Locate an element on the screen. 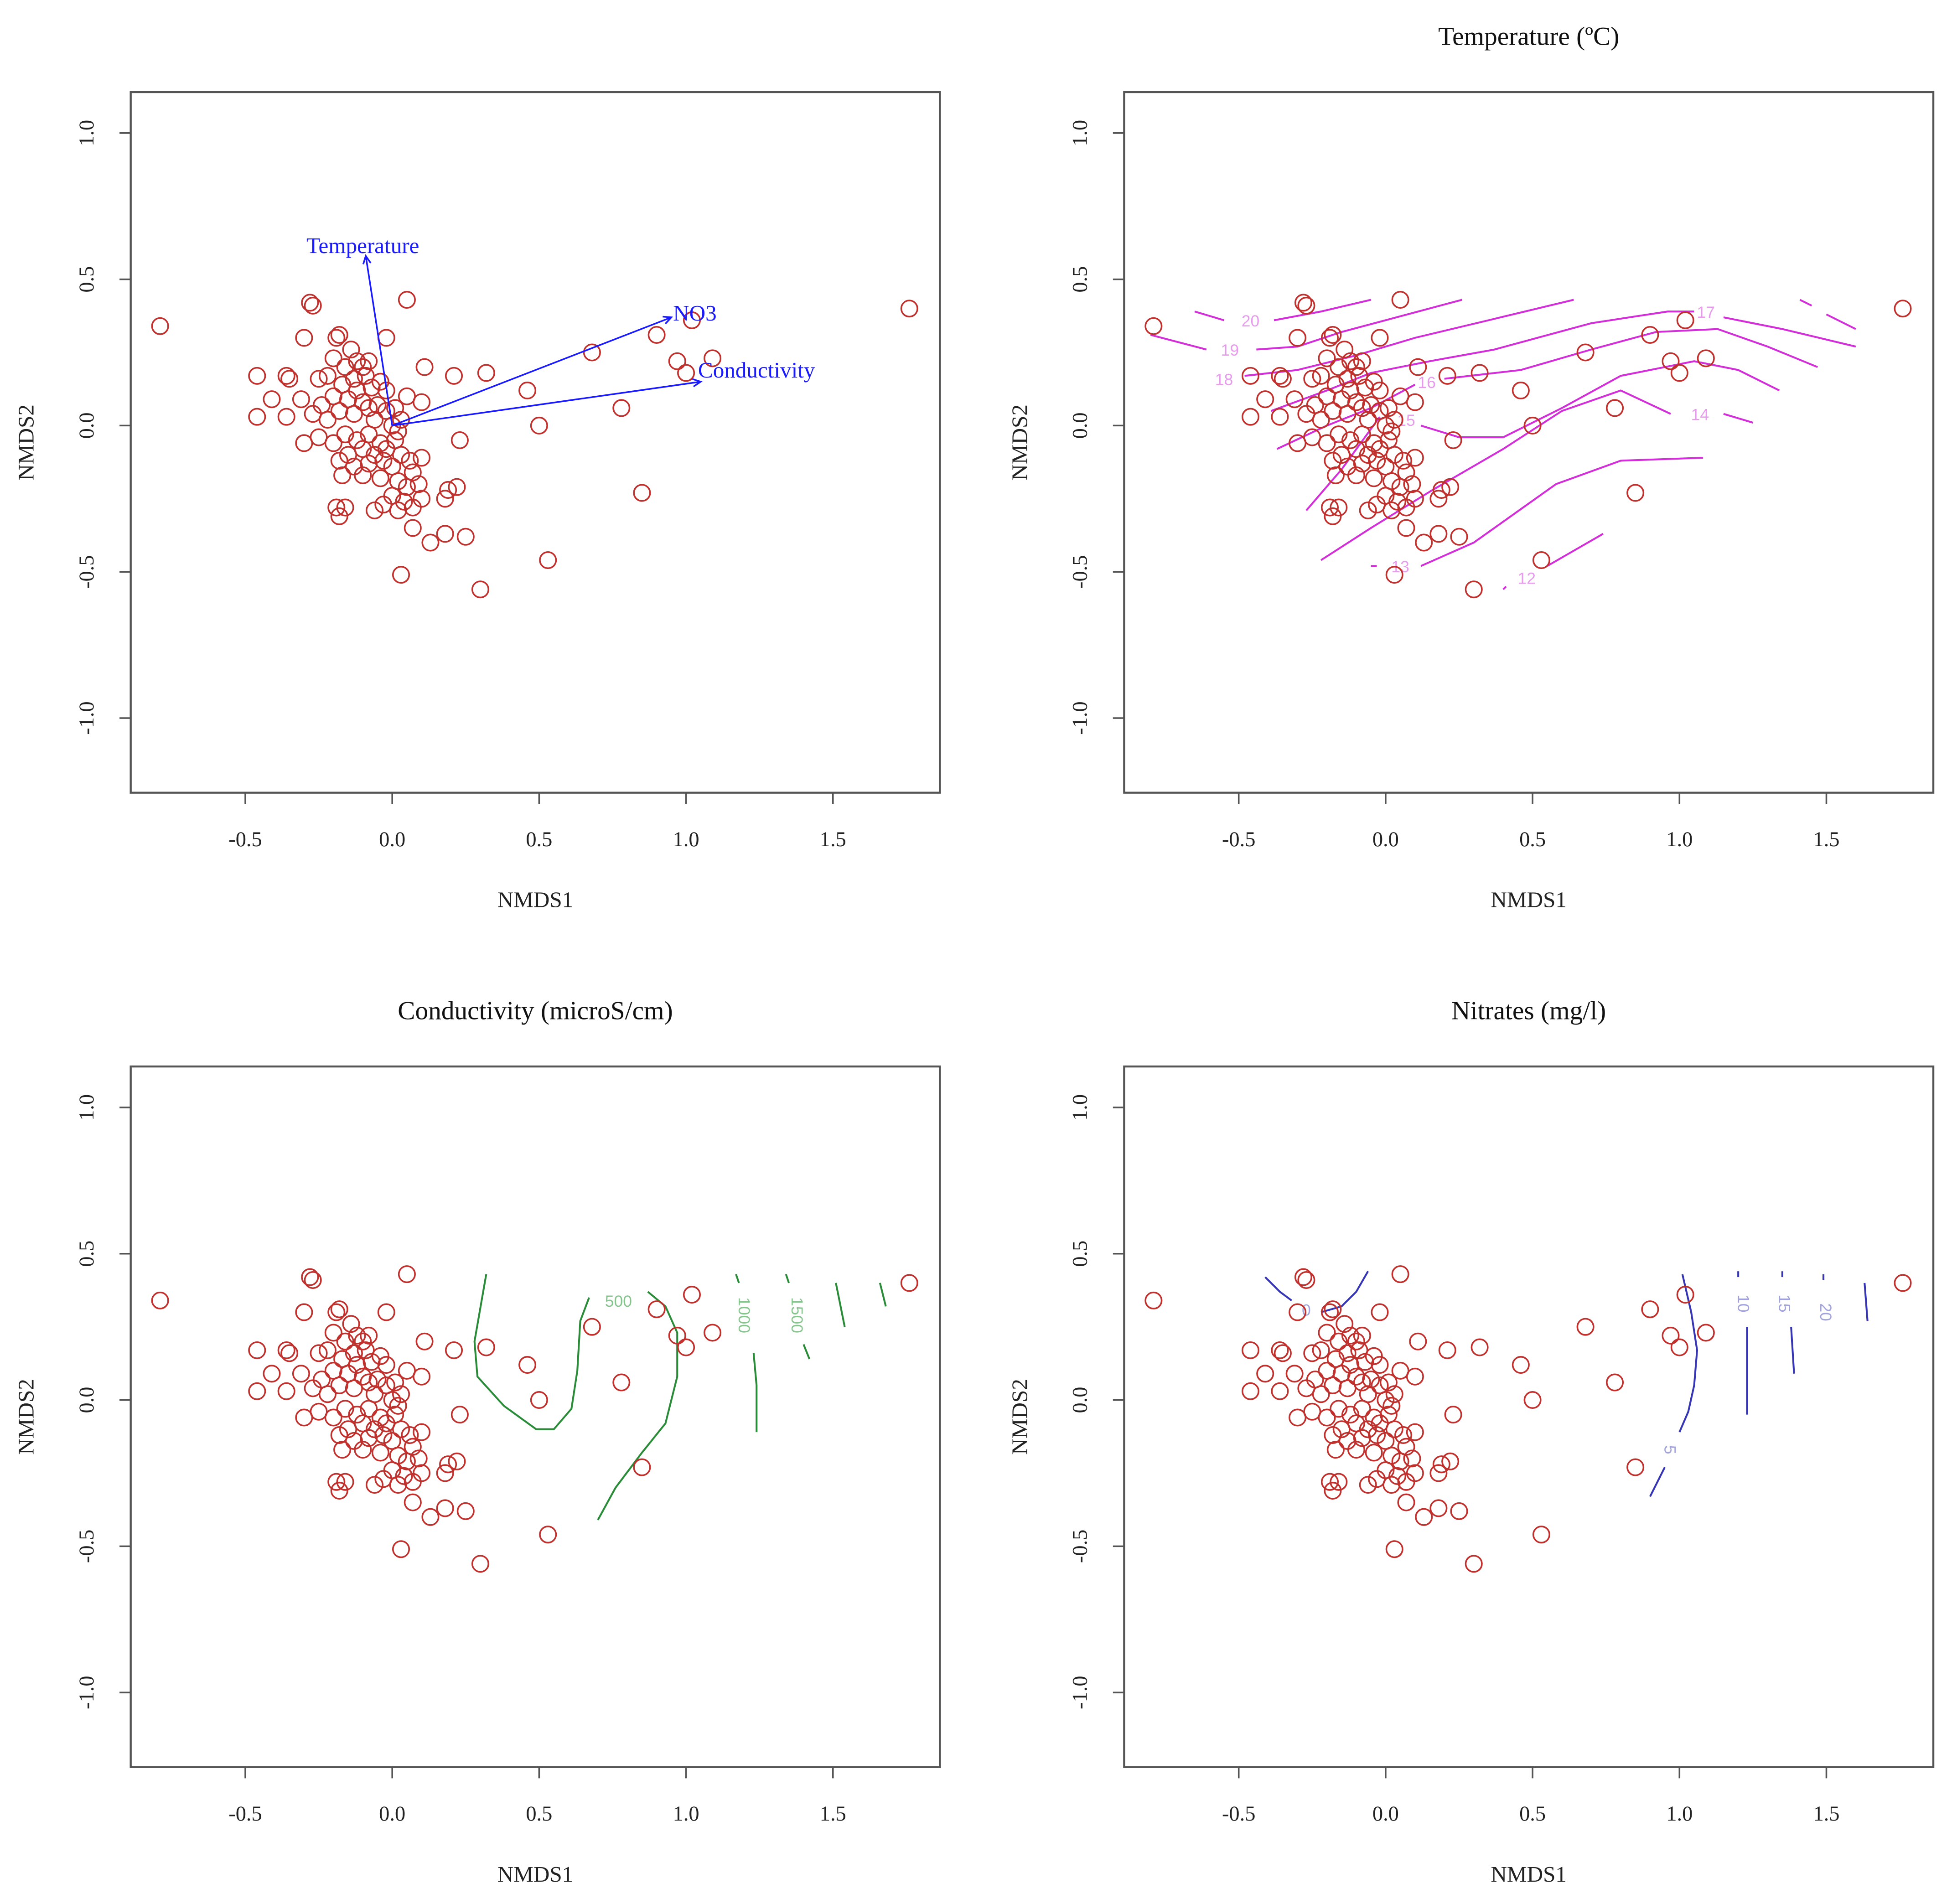  contour-15: 15 is located at coordinates (1785, 1322).